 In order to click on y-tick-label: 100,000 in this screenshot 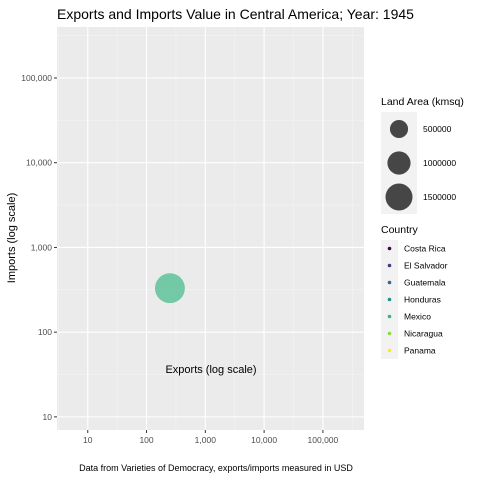, I will do `click(36, 78)`.